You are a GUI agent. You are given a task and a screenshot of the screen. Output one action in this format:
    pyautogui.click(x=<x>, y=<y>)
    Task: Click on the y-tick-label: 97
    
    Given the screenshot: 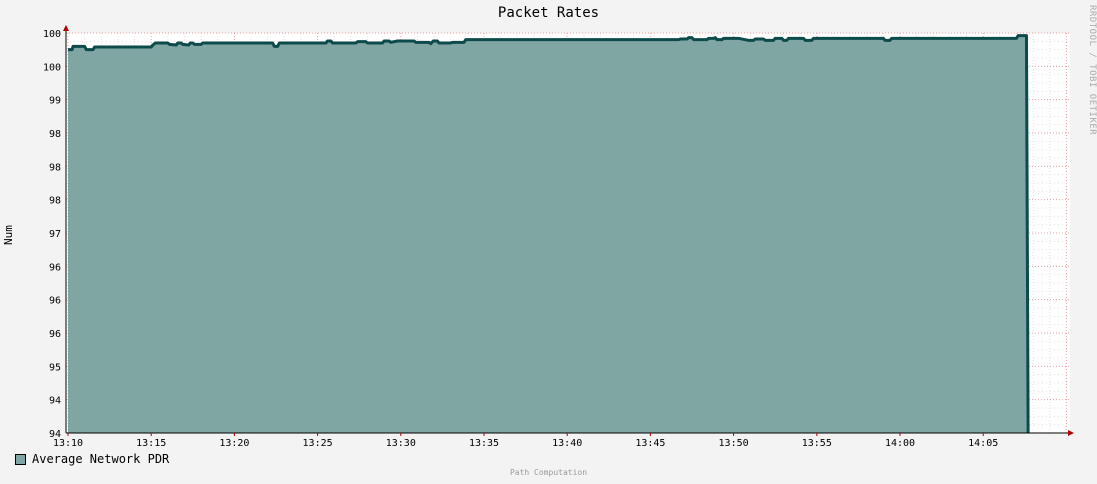 What is the action you would take?
    pyautogui.click(x=55, y=234)
    